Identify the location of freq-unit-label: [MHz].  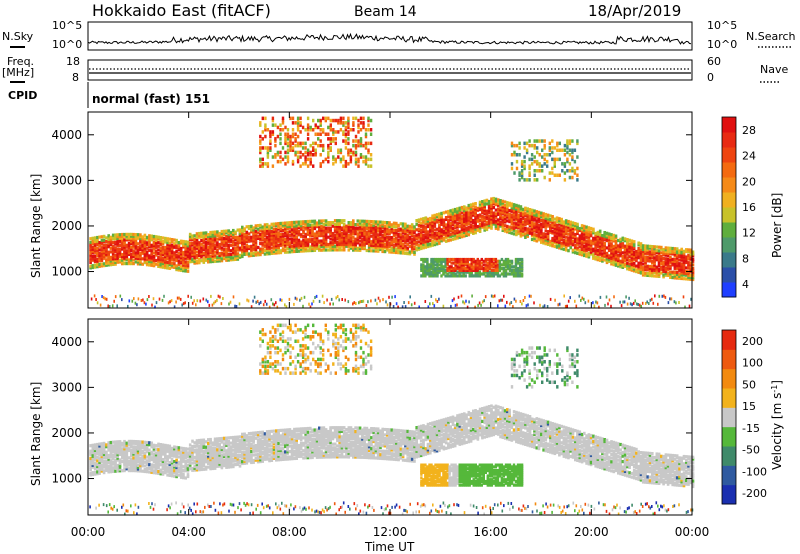
(18, 72).